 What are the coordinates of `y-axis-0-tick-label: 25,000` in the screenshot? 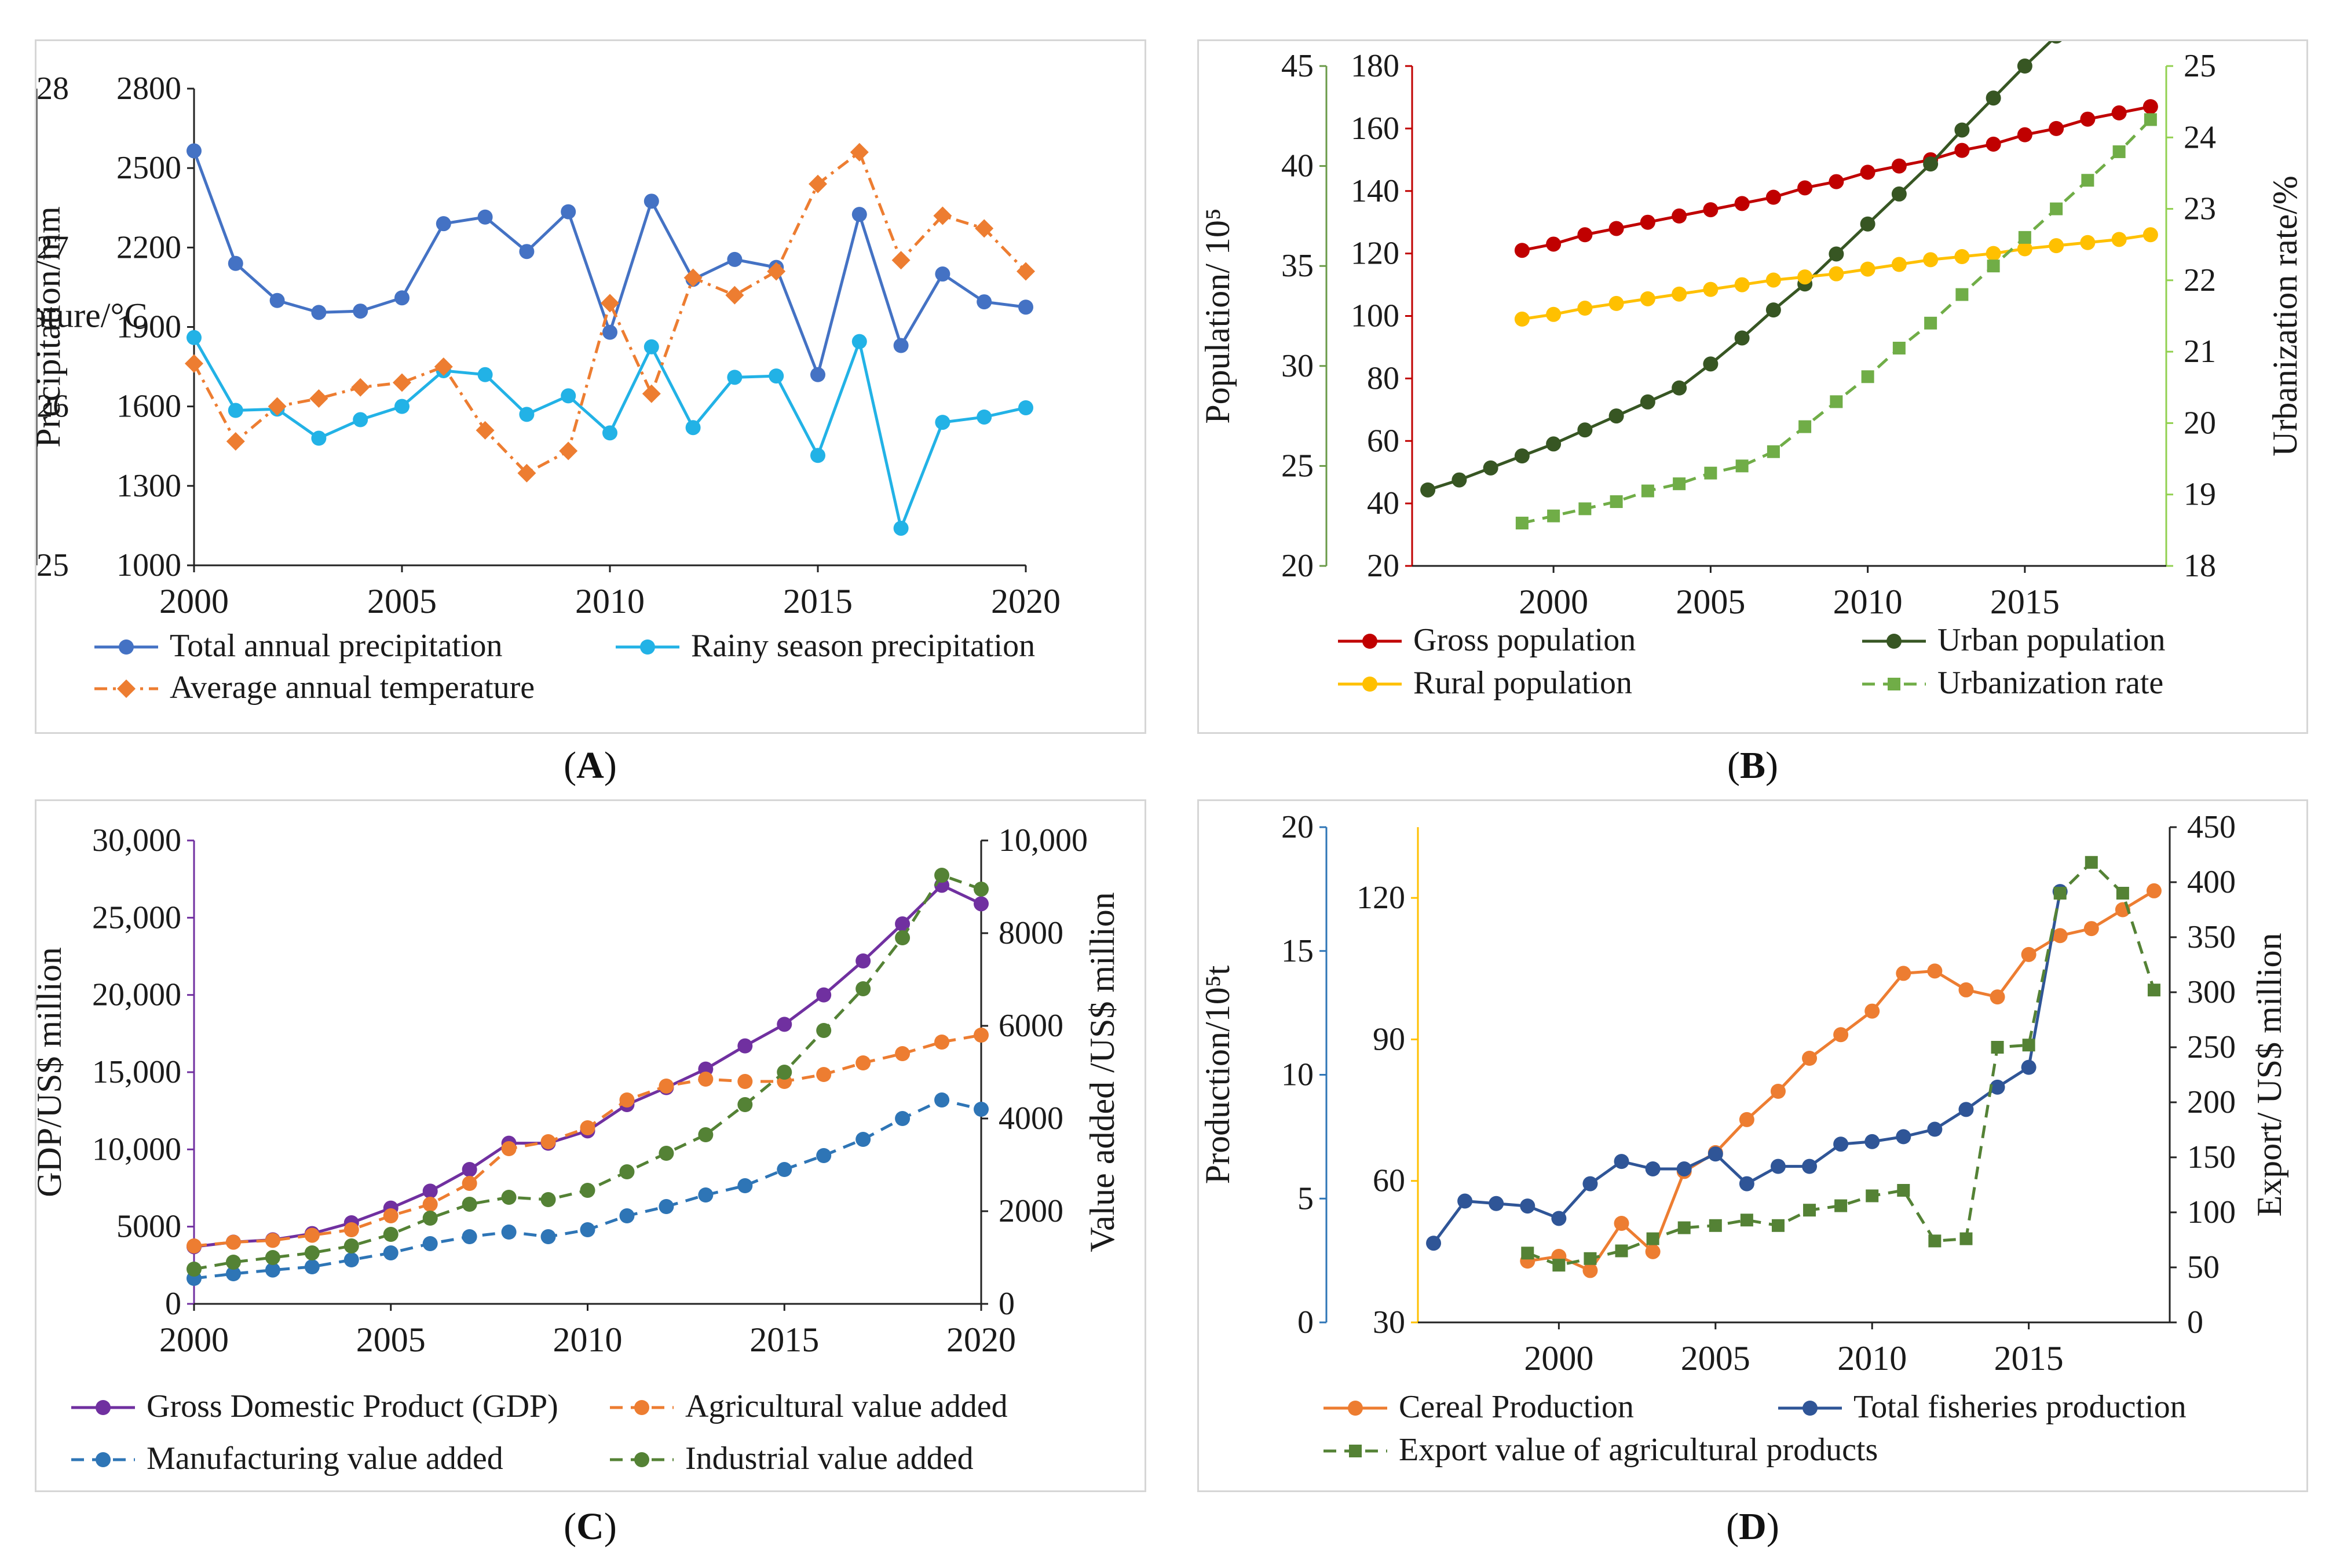 It's located at (136, 917).